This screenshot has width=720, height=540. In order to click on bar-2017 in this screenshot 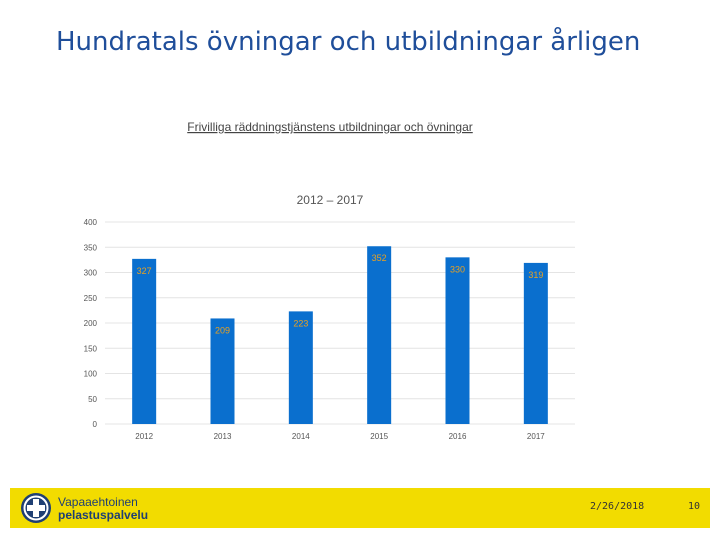, I will do `click(535, 343)`.